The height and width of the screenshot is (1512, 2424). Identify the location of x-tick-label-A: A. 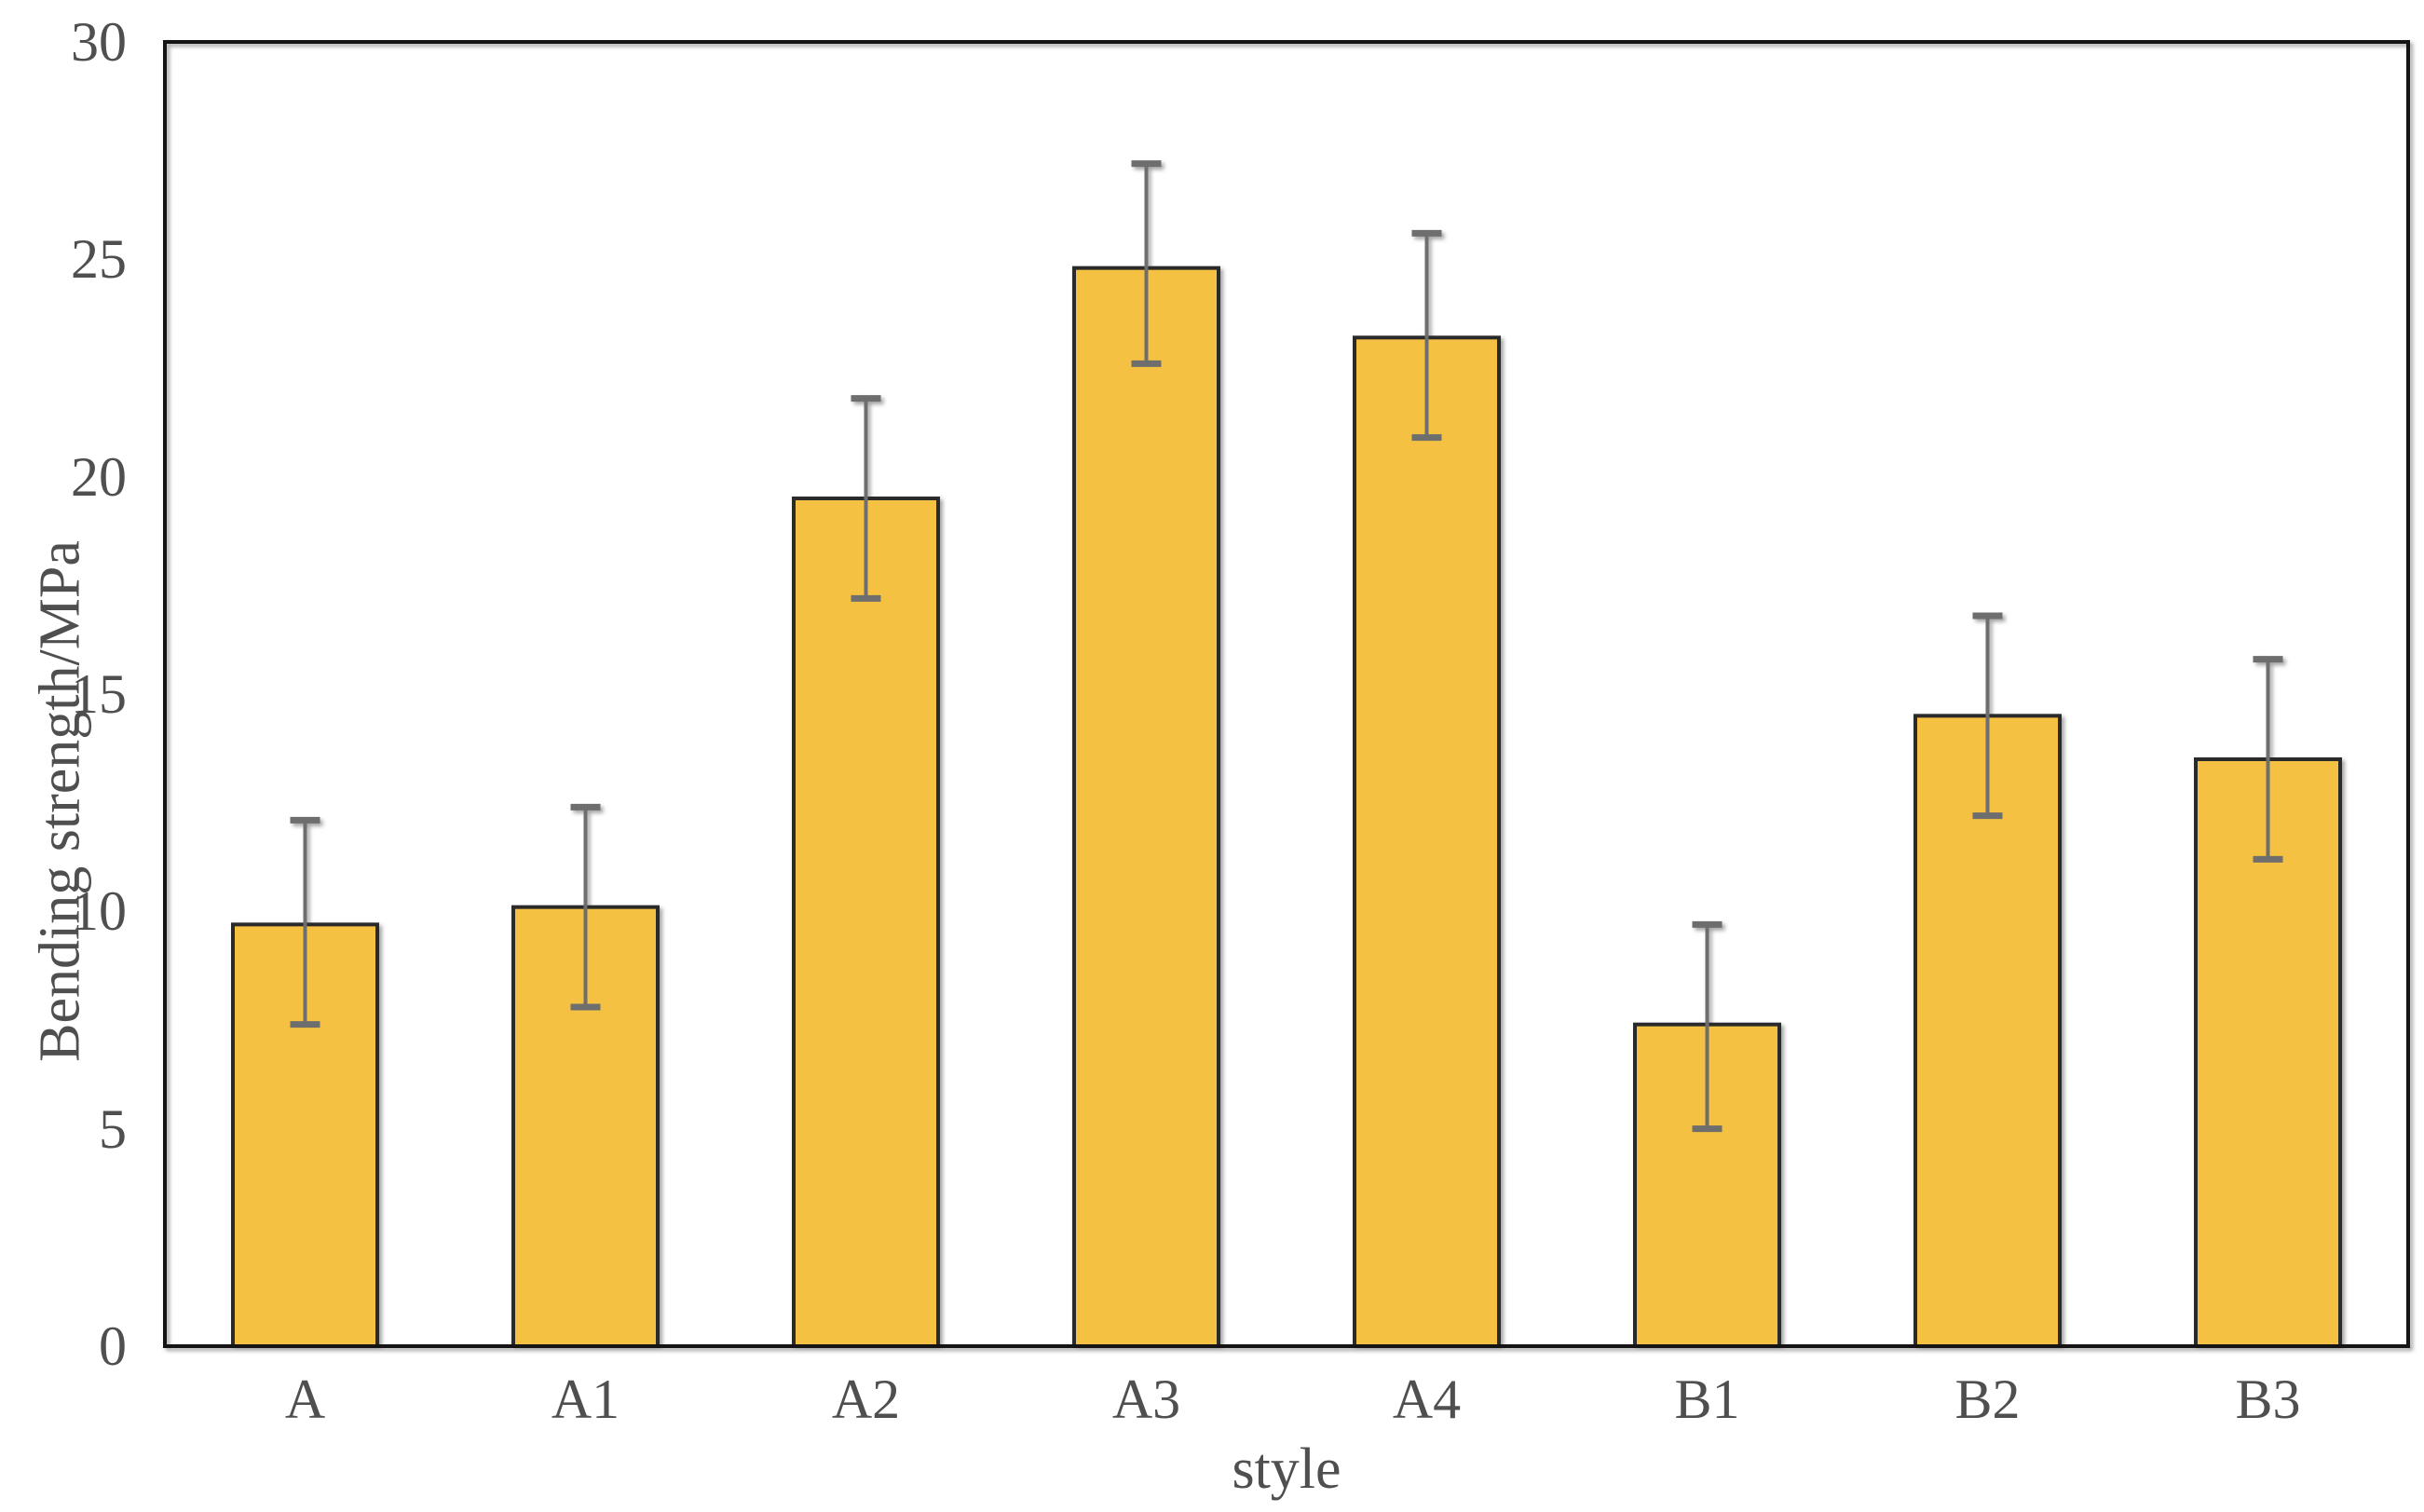
(305, 1399).